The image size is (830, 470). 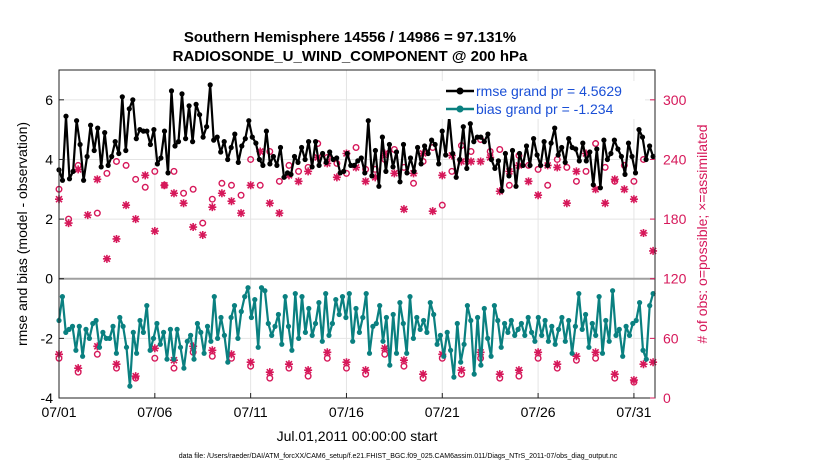 What do you see at coordinates (47, 398) in the screenshot?
I see `y-tick-label-left: -4` at bounding box center [47, 398].